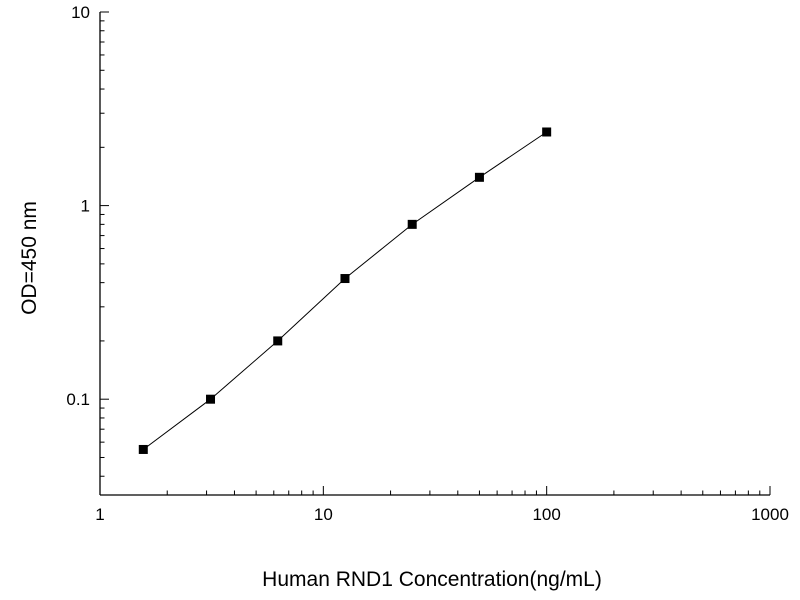 This screenshot has height=600, width=800. I want to click on y-tick-label: 1, so click(85, 206).